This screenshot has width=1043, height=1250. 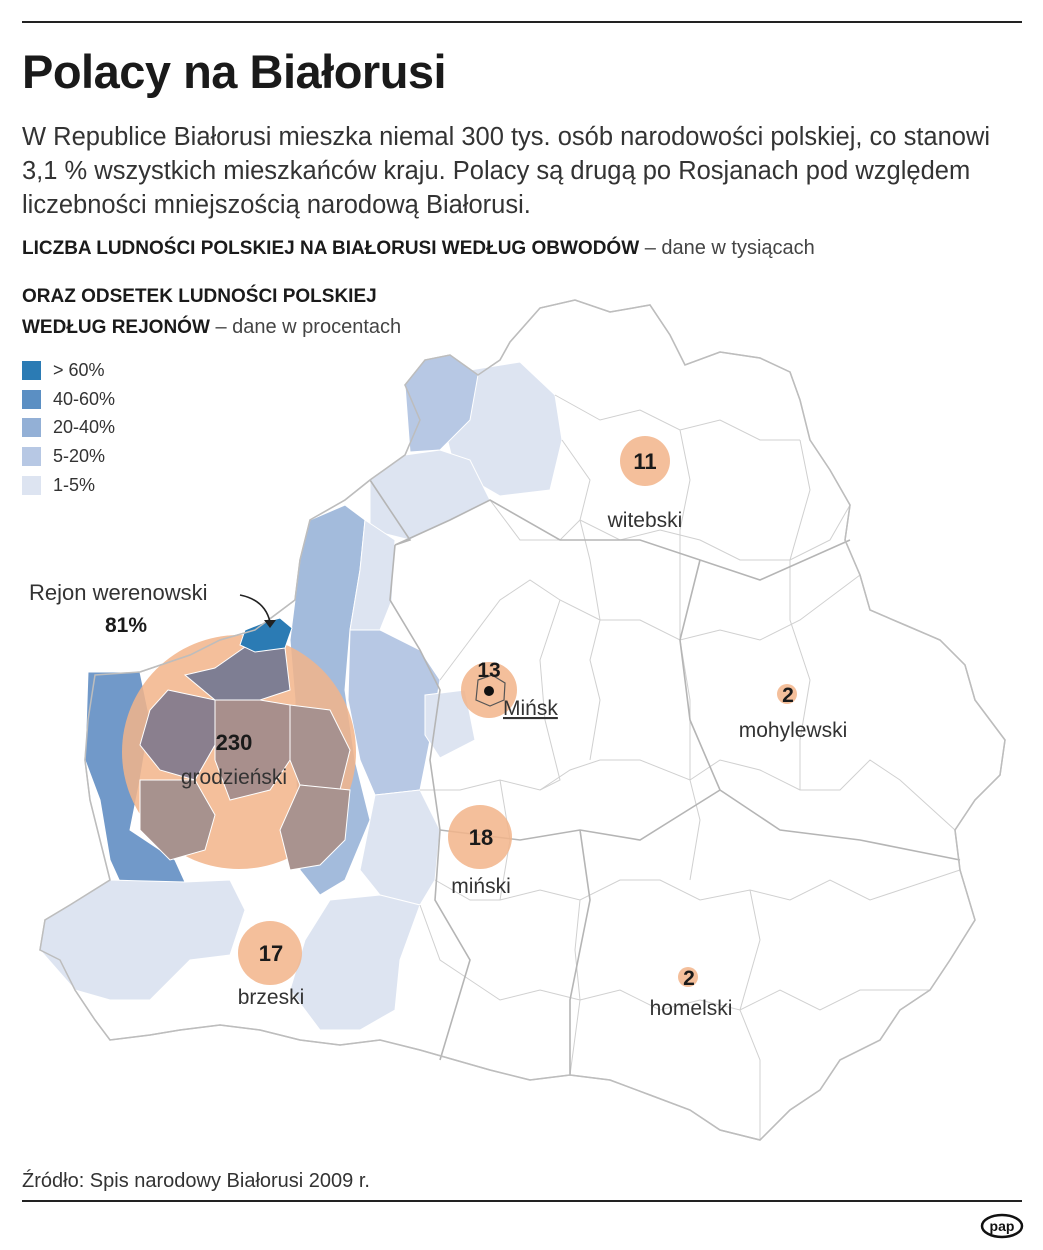 What do you see at coordinates (177, 820) in the screenshot?
I see `rejon-20-40-grodno-south` at bounding box center [177, 820].